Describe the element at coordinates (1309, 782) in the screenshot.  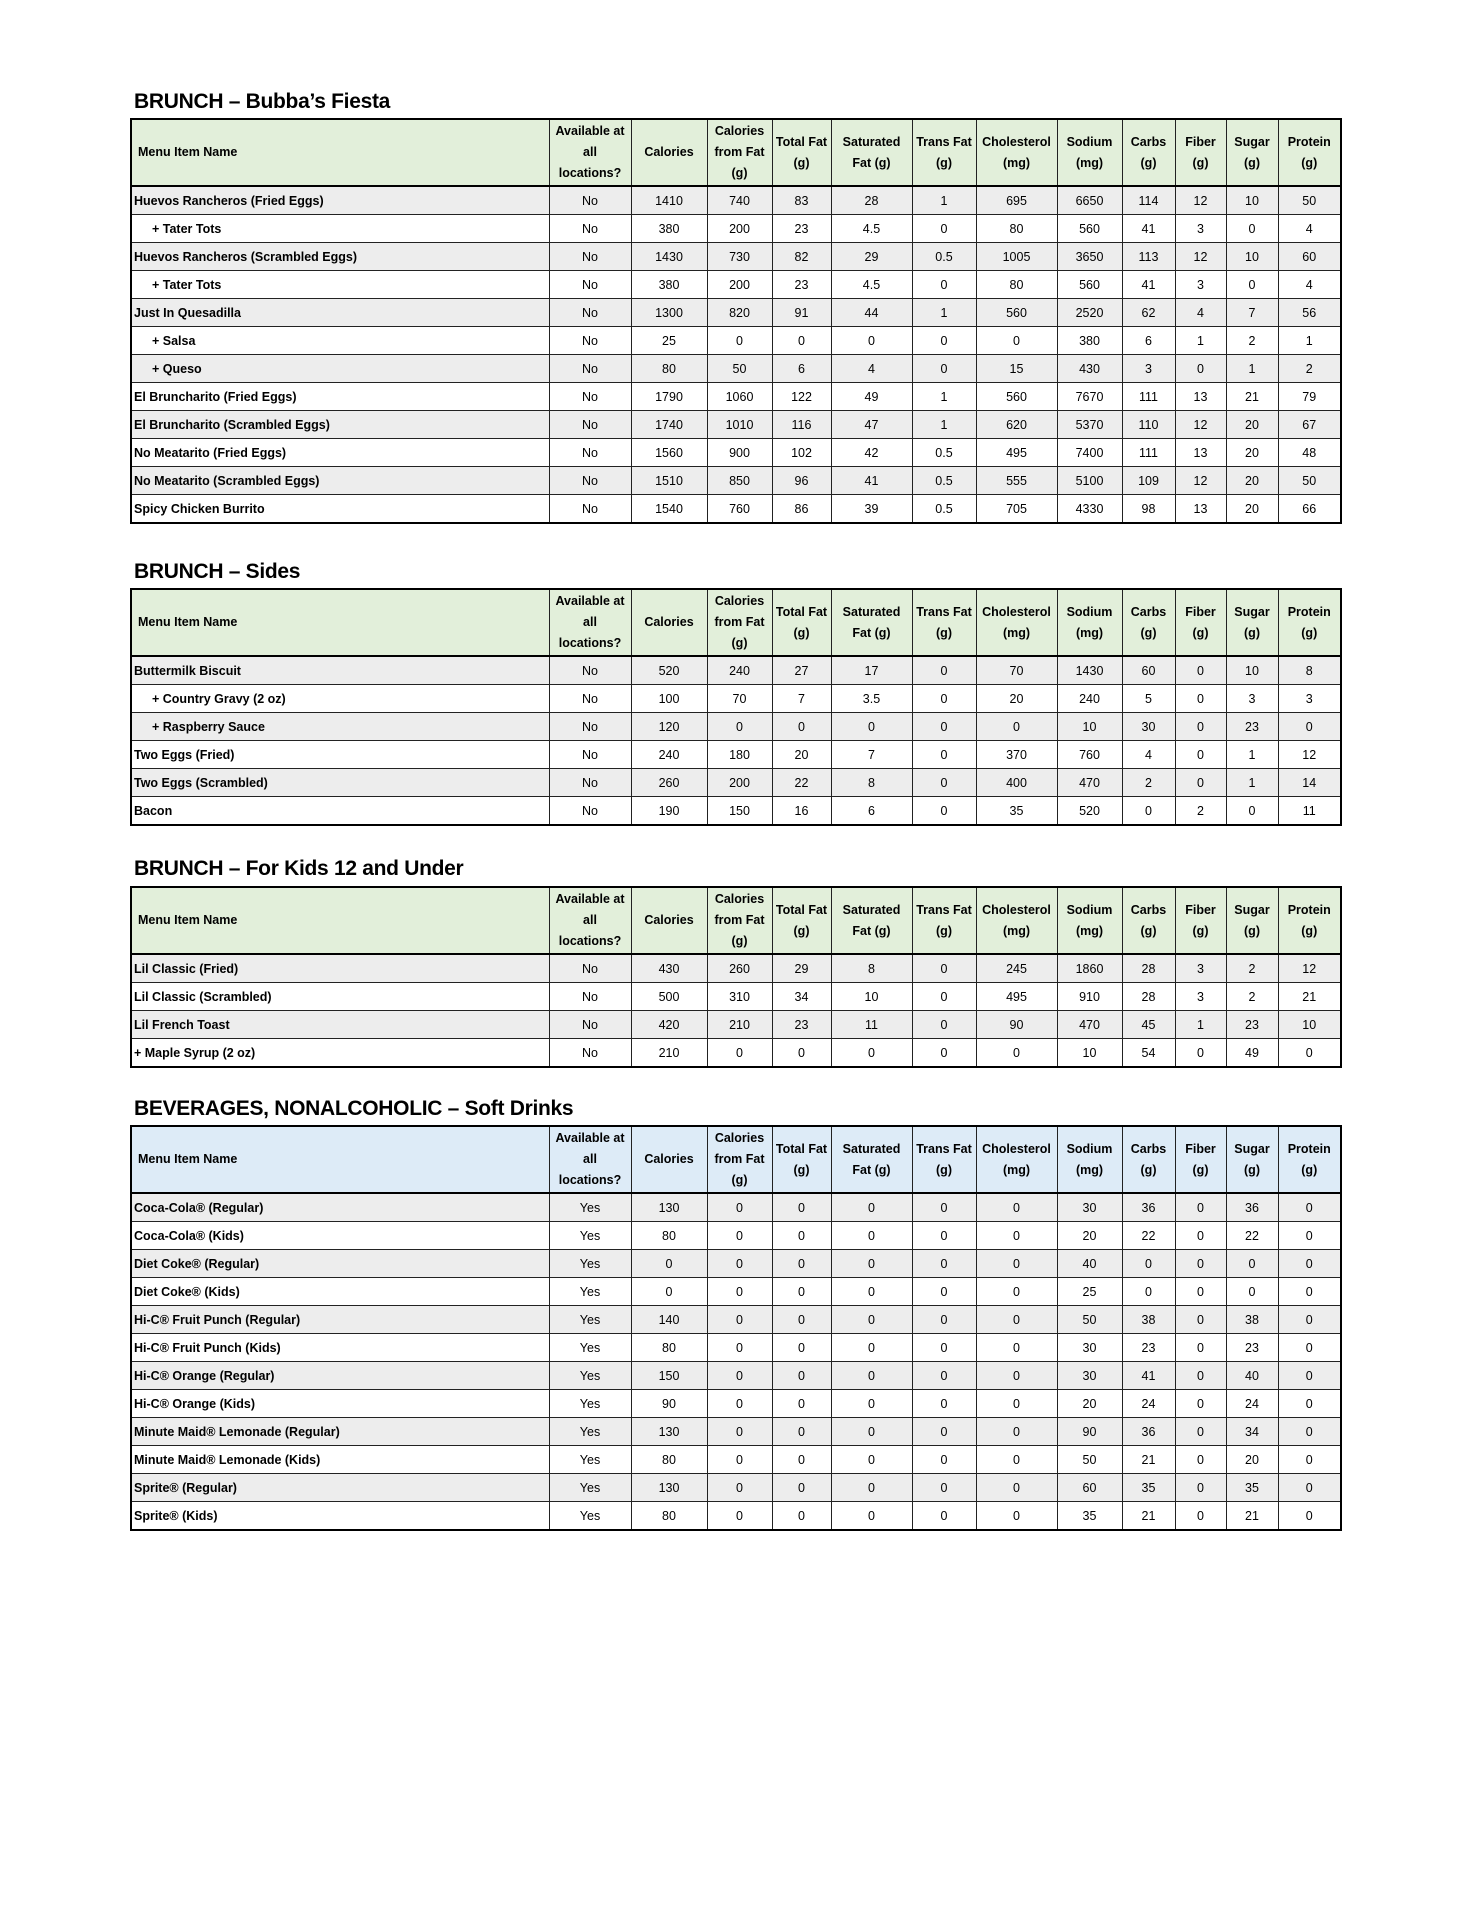
I see `nutrition-value: 14` at that location.